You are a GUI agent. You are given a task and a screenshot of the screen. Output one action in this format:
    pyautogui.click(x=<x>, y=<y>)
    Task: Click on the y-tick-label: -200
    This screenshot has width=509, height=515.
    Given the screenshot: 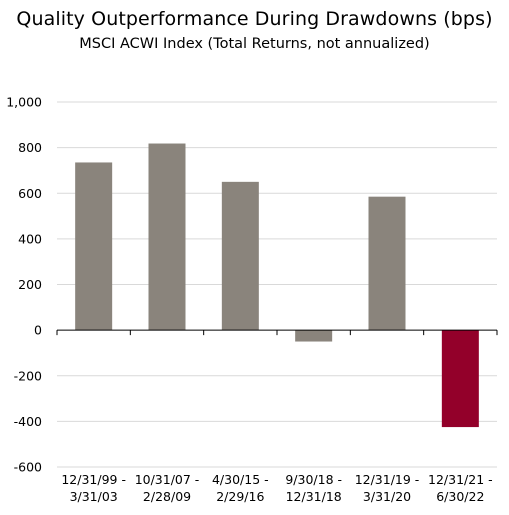 What is the action you would take?
    pyautogui.click(x=28, y=375)
    